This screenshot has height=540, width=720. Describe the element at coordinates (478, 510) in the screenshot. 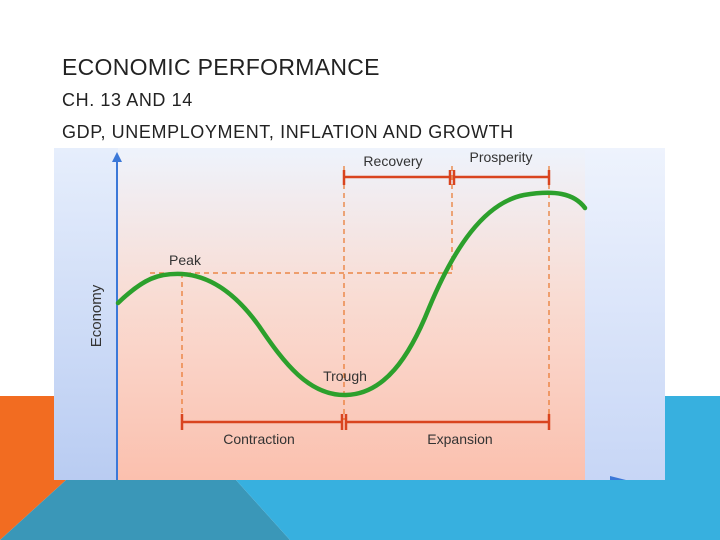

I see `light-blue-bottom-shape` at that location.